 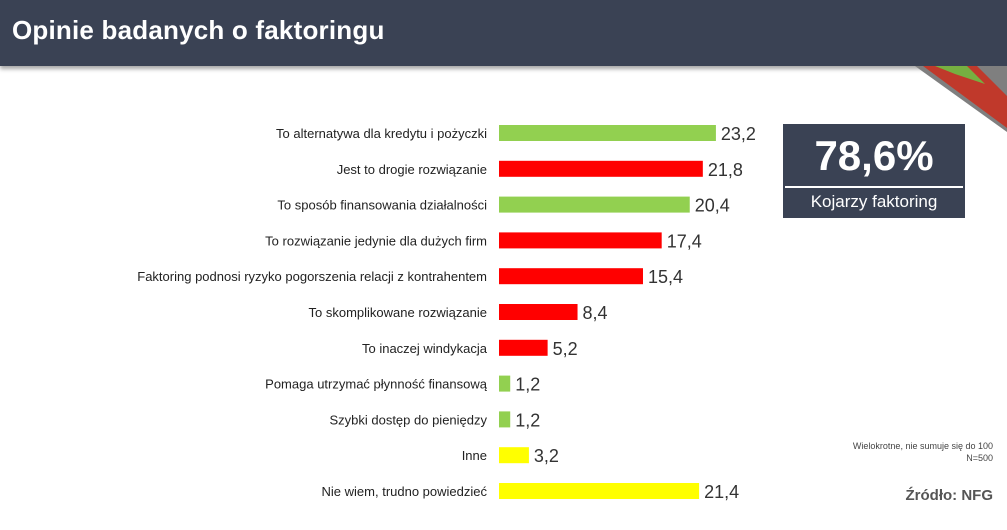 I want to click on category-label: To inaczej windykacja, so click(x=425, y=348).